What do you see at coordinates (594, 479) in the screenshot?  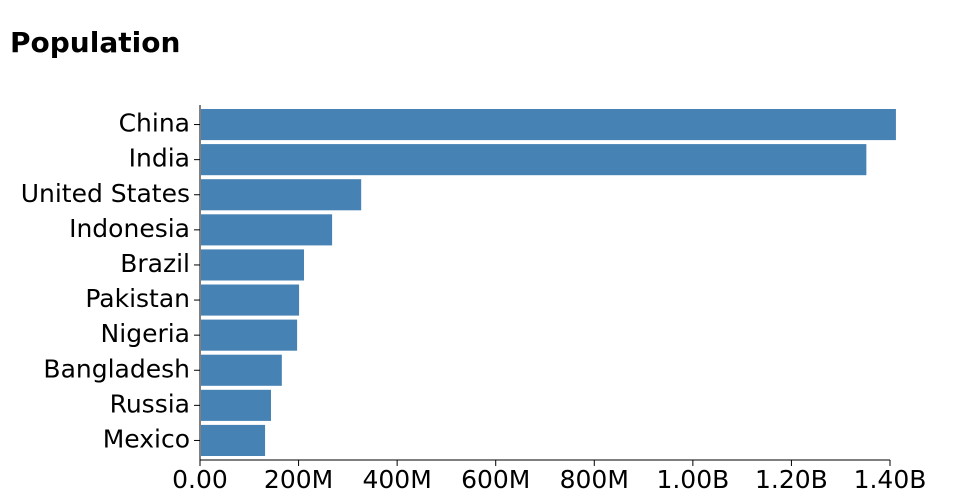 I see `x-tick-label: 800M` at bounding box center [594, 479].